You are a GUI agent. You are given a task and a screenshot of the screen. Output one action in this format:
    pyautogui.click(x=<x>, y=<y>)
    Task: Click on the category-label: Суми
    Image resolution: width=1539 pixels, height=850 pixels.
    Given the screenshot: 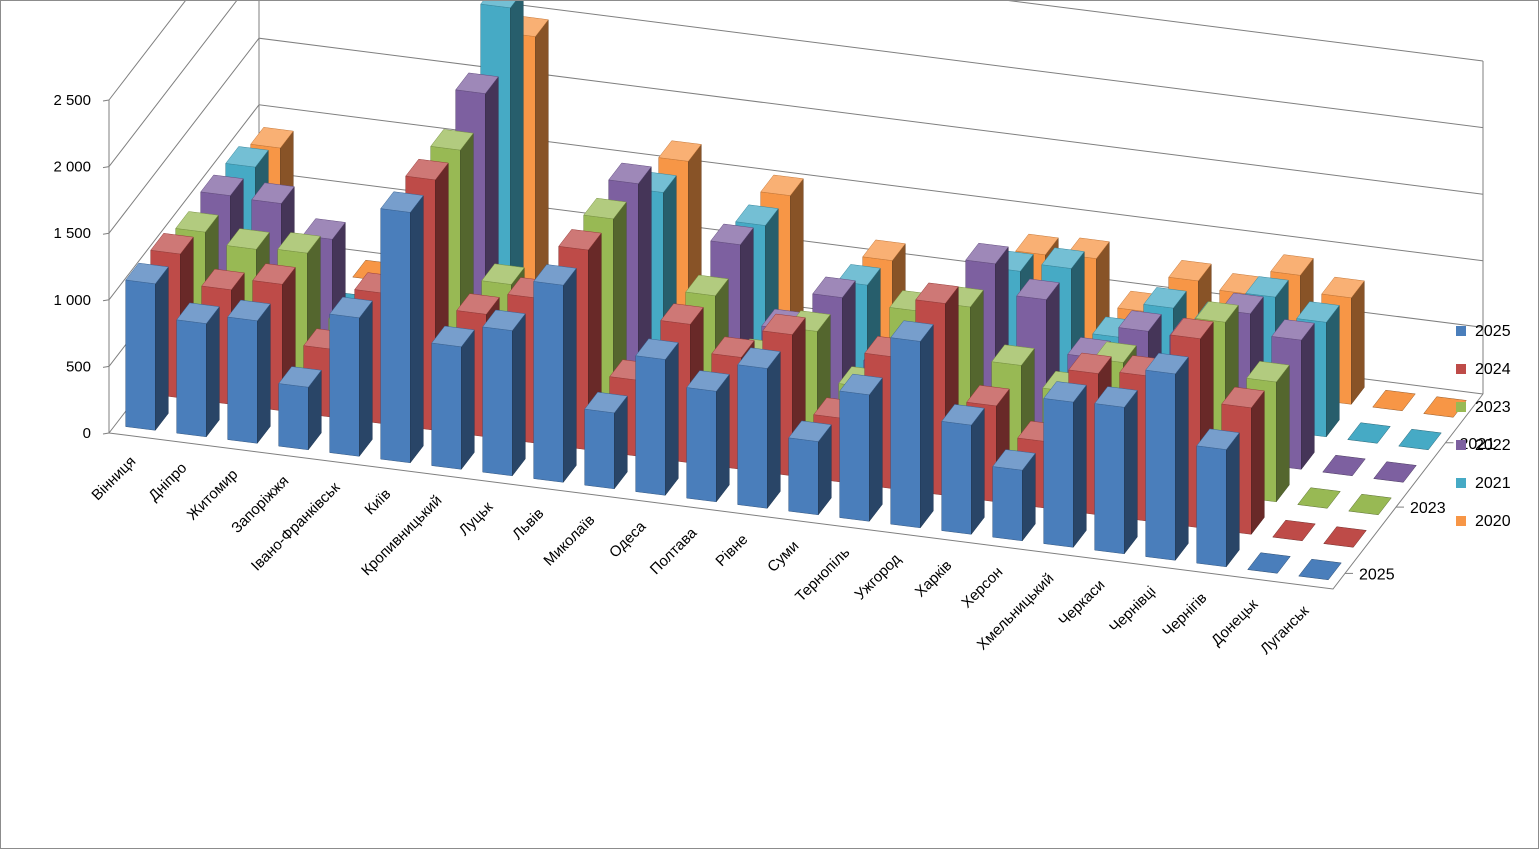 What is the action you would take?
    pyautogui.click(x=783, y=557)
    